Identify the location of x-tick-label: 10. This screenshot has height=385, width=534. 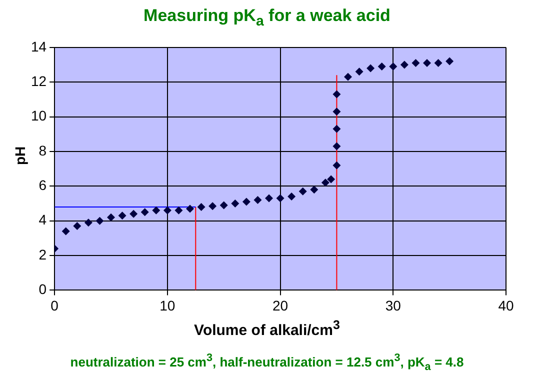
(168, 305).